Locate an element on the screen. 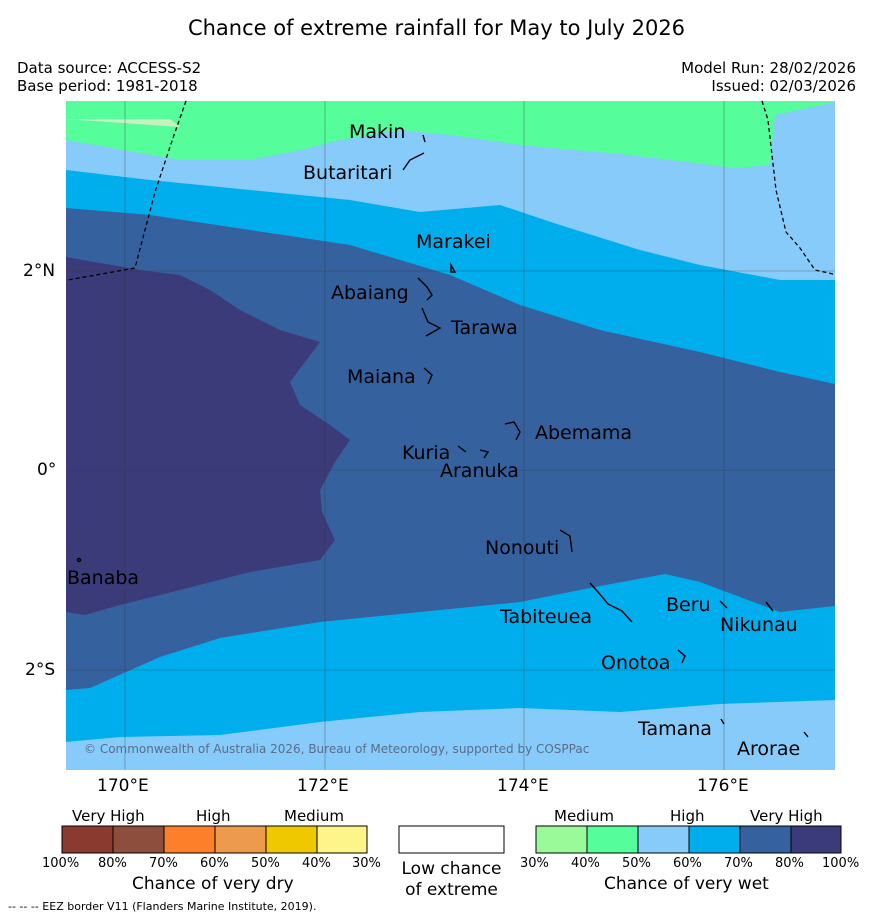 This screenshot has height=919, width=873. dry-header-high: High is located at coordinates (213, 816).